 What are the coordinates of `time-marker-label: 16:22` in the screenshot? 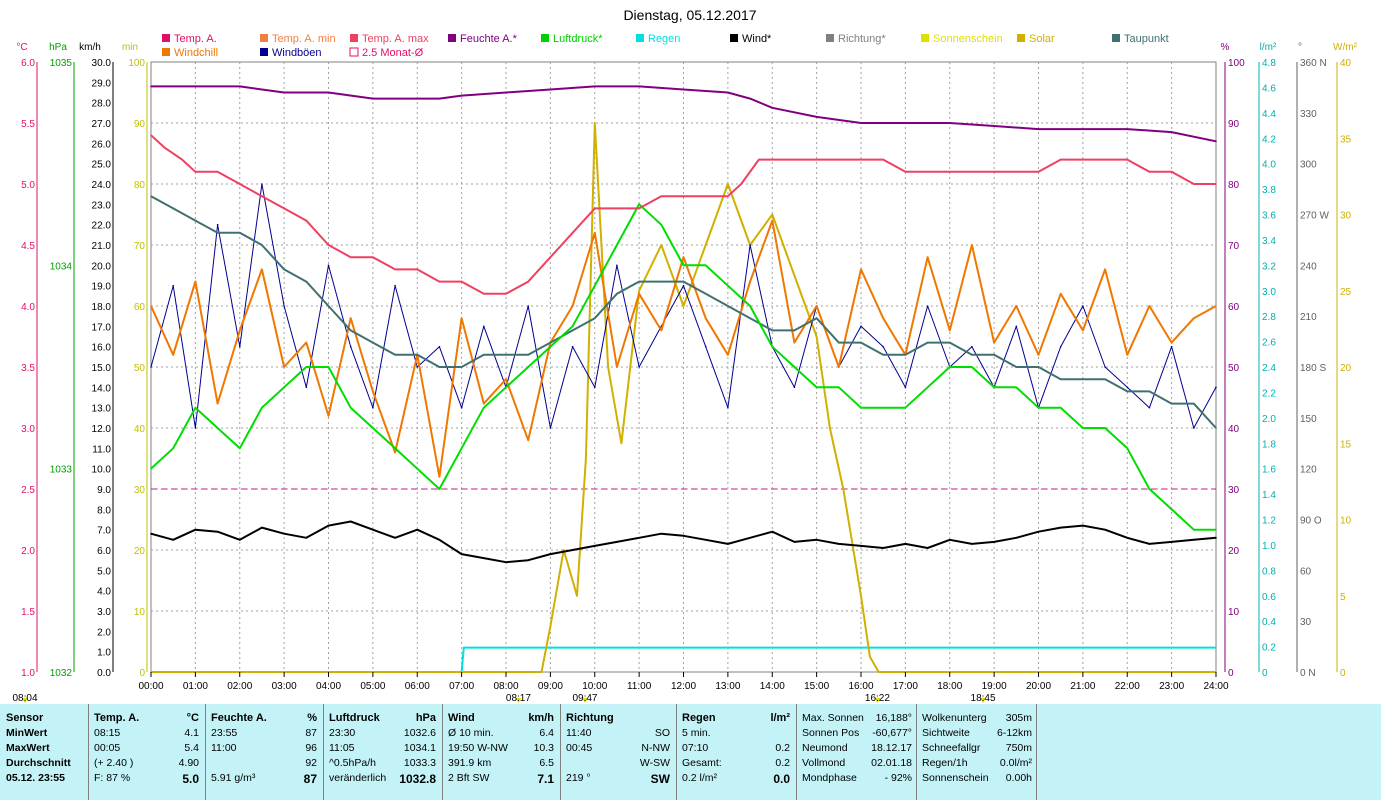 It's located at (877, 698).